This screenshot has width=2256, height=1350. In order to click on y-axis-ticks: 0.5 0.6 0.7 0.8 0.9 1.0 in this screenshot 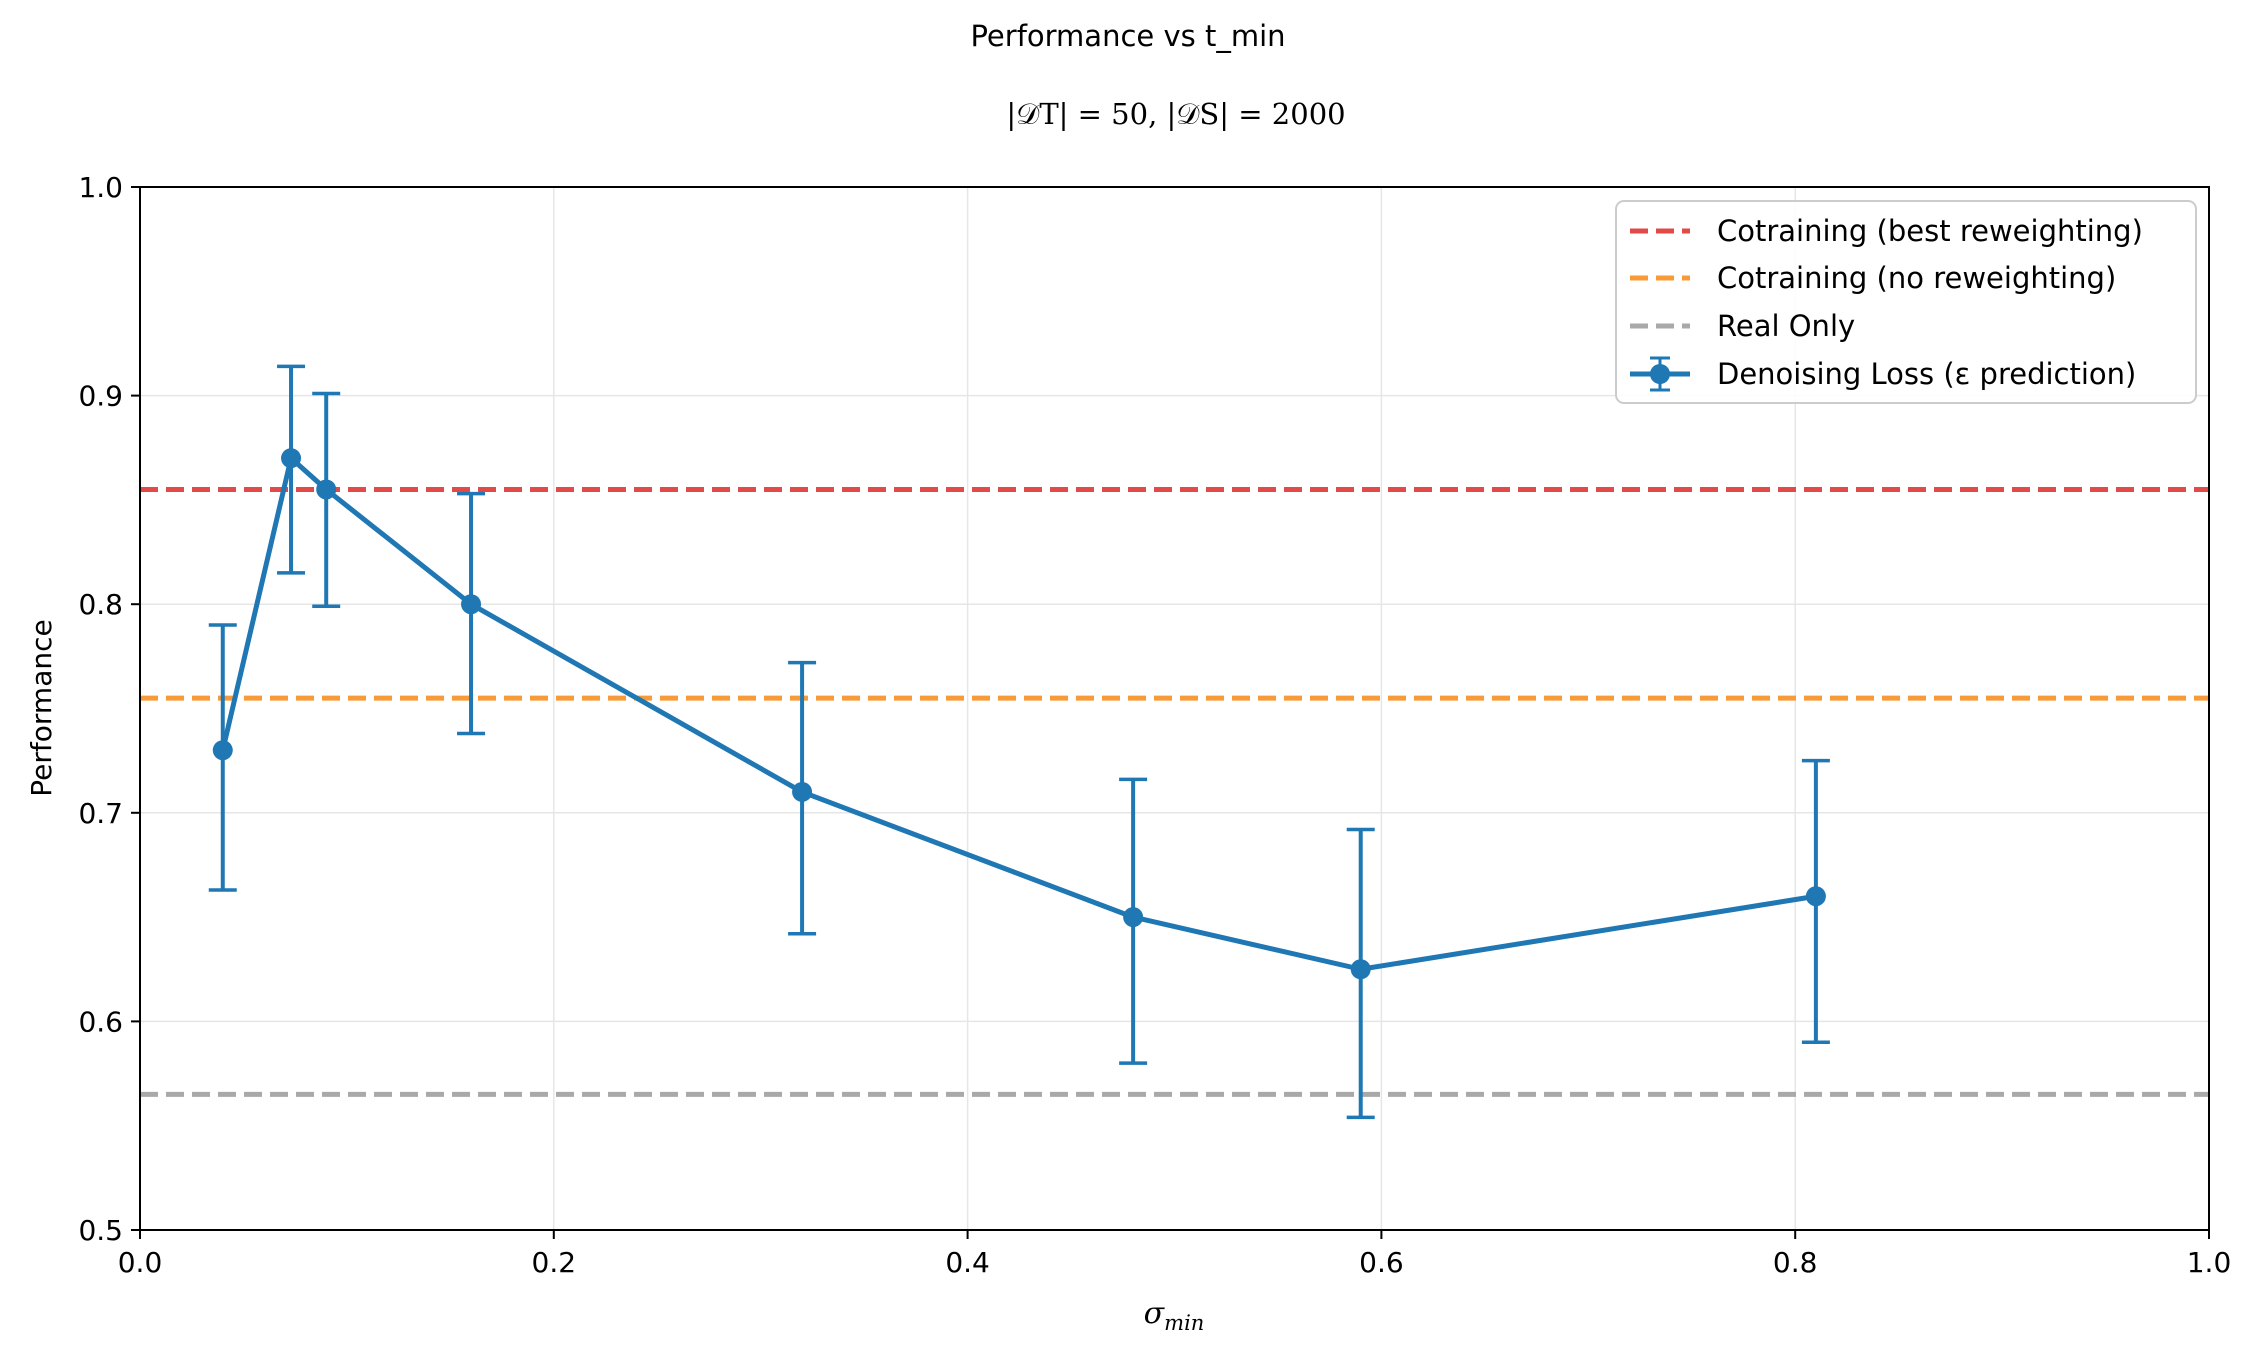, I will do `click(109, 709)`.